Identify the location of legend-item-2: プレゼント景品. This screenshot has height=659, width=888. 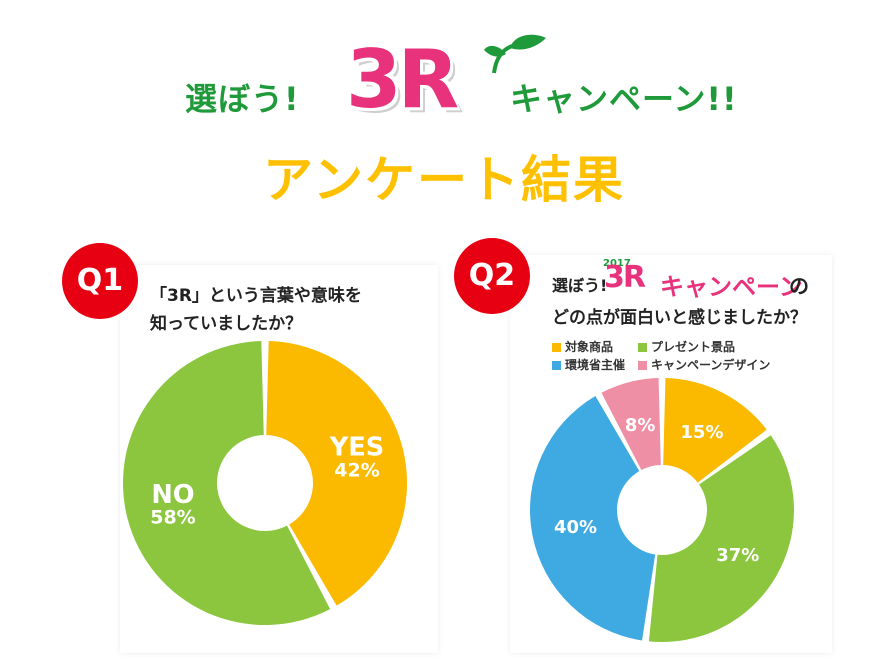
(686, 346).